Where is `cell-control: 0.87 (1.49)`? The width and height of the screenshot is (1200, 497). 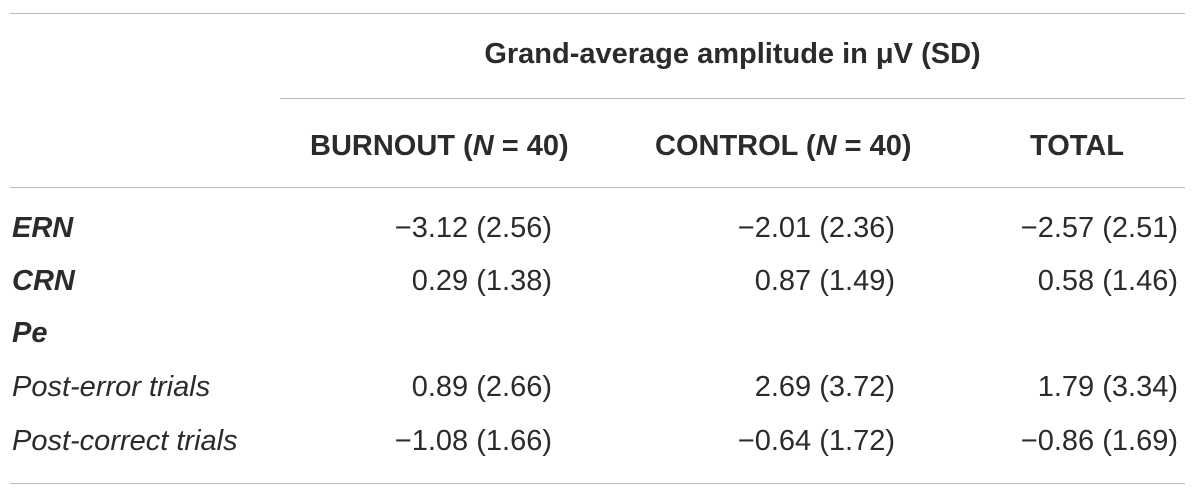 cell-control: 0.87 (1.49) is located at coordinates (824, 281).